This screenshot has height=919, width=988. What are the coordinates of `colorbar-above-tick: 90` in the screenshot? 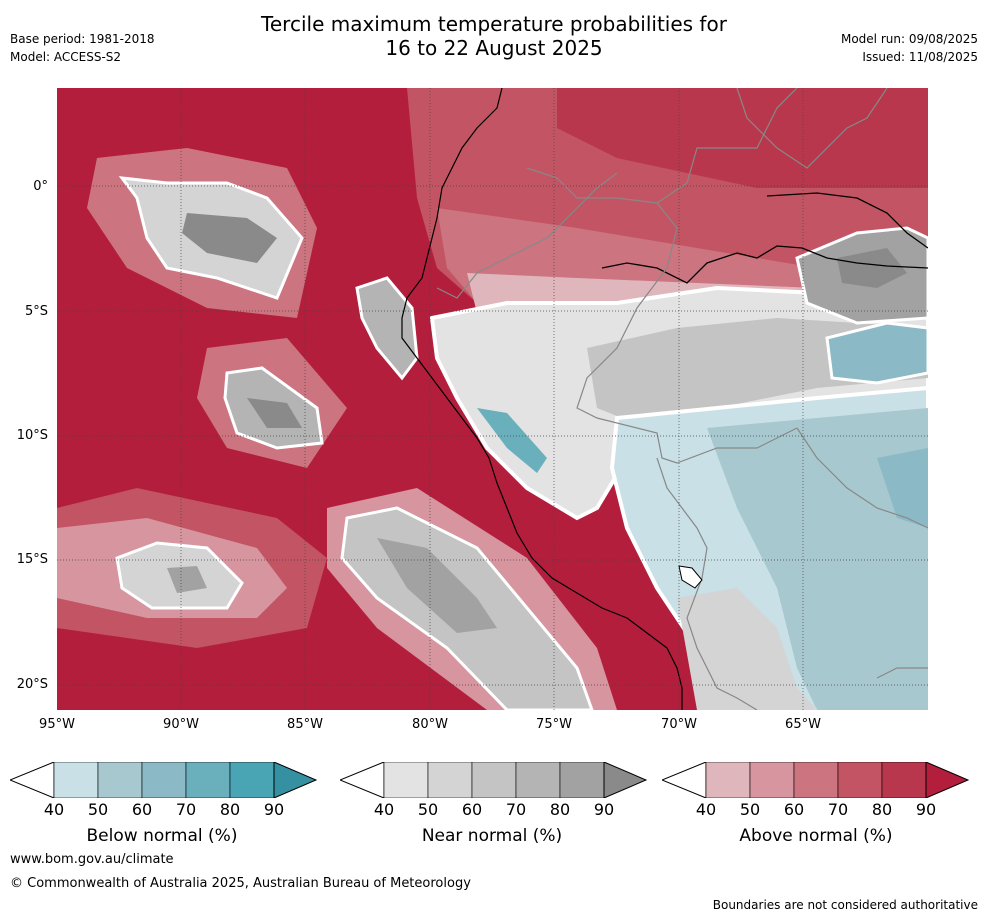 It's located at (926, 809).